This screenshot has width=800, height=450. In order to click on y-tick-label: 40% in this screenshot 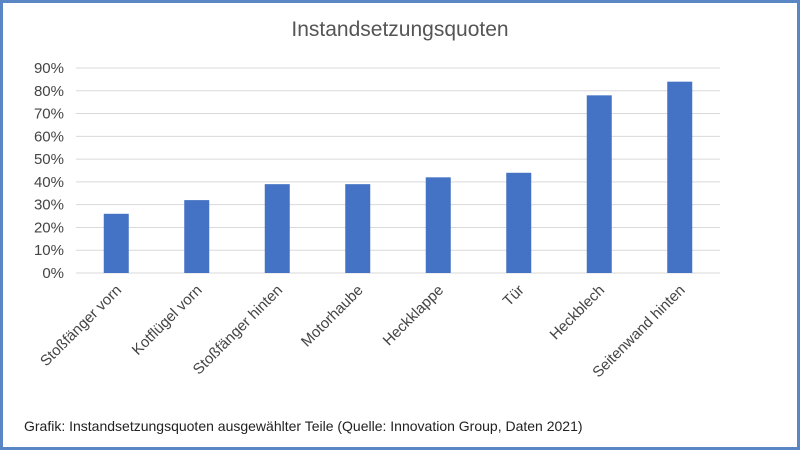, I will do `click(49, 182)`.